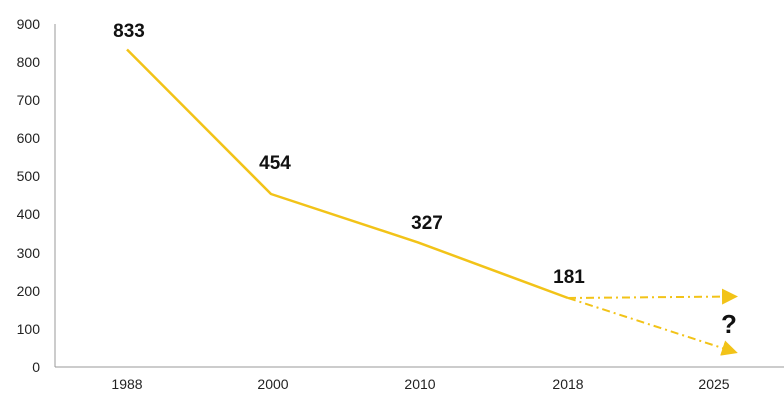 This screenshot has height=394, width=784. Describe the element at coordinates (29, 291) in the screenshot. I see `y-tick-label: 200` at that location.